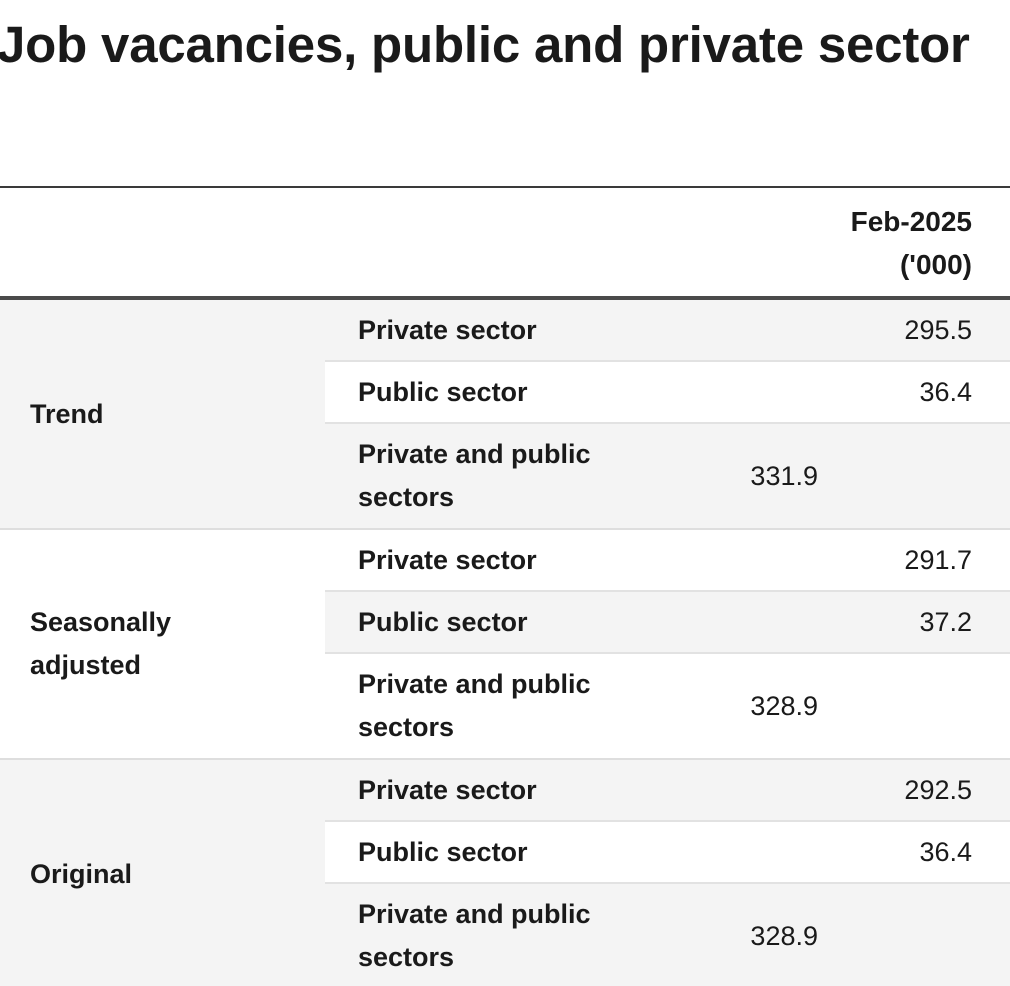 The width and height of the screenshot is (1010, 986). Describe the element at coordinates (485, 44) in the screenshot. I see `page-title: Job vacancies, public and private sector` at that location.